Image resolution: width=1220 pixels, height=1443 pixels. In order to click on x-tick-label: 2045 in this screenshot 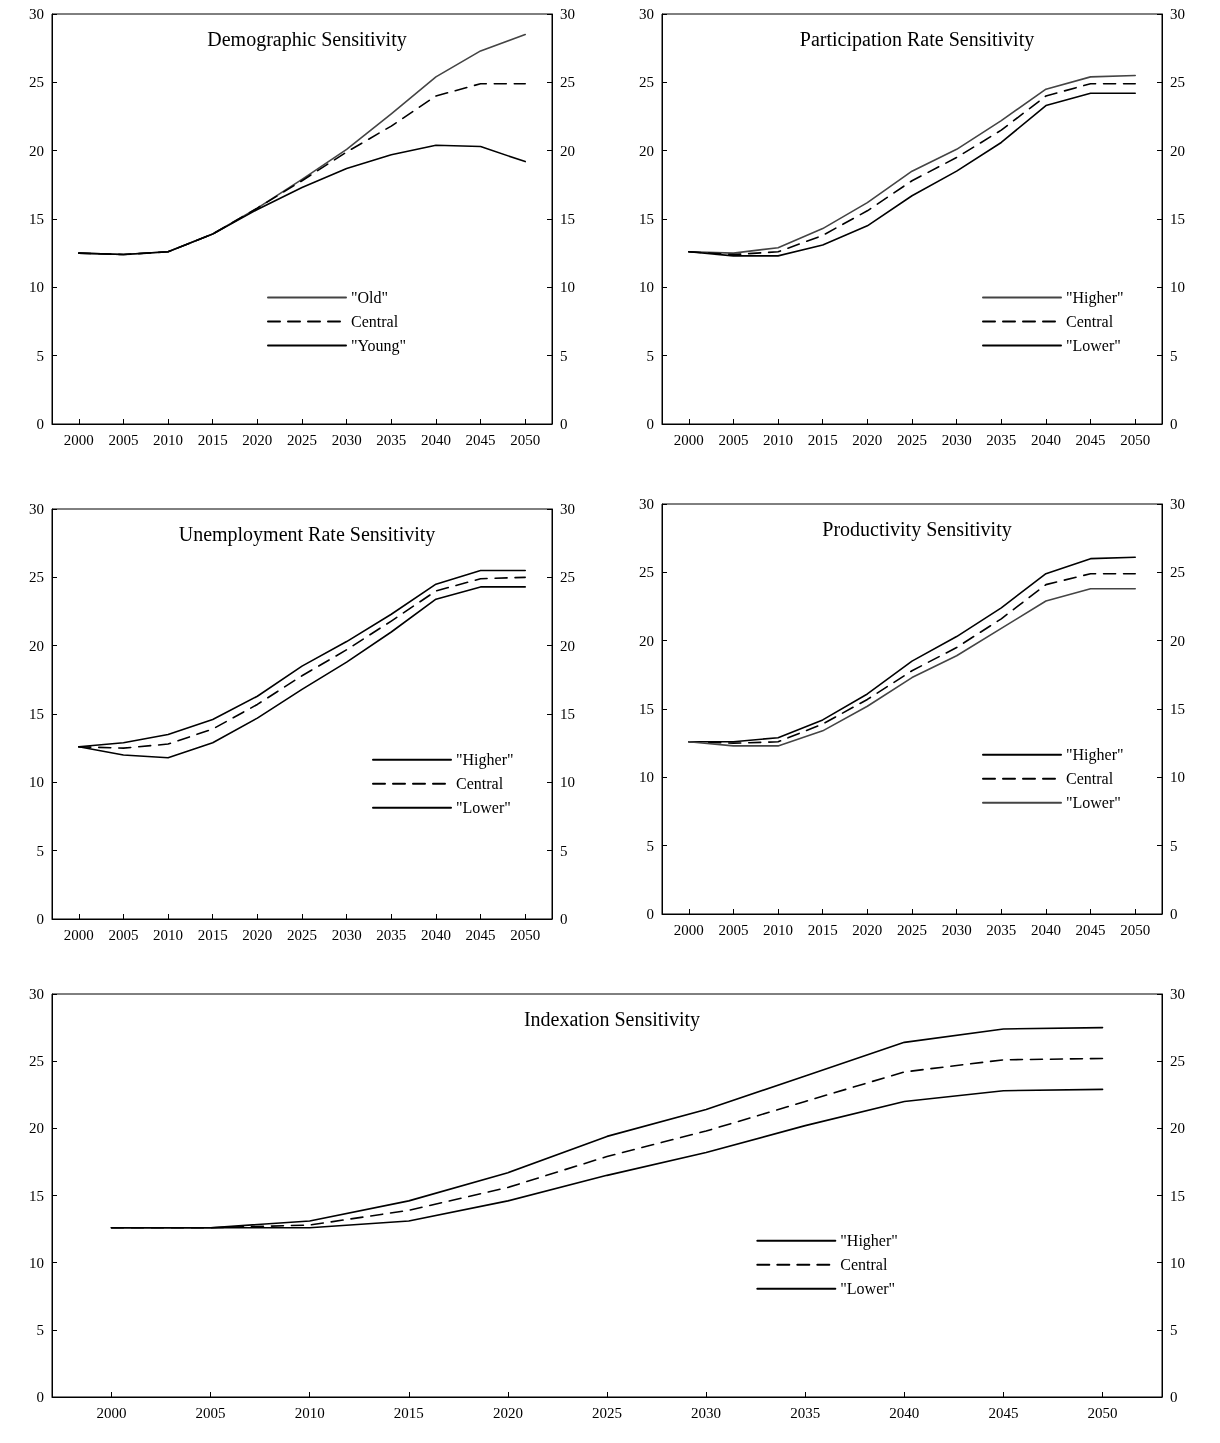, I will do `click(1090, 439)`.